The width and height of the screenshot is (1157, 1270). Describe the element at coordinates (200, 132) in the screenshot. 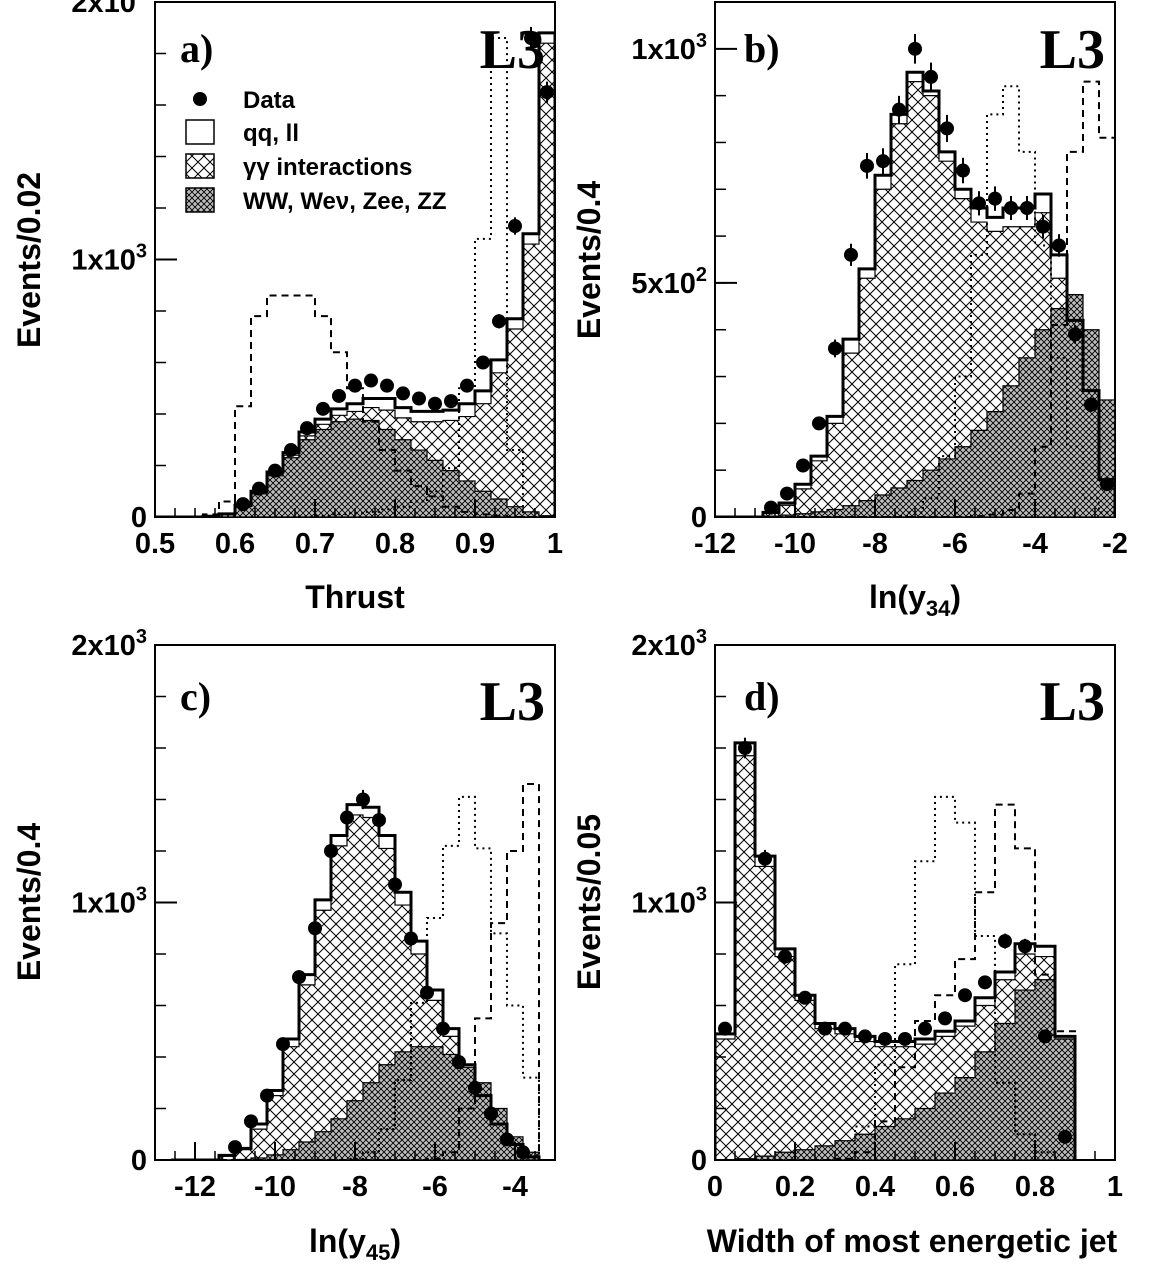

I see `legend-qq-swatch` at that location.